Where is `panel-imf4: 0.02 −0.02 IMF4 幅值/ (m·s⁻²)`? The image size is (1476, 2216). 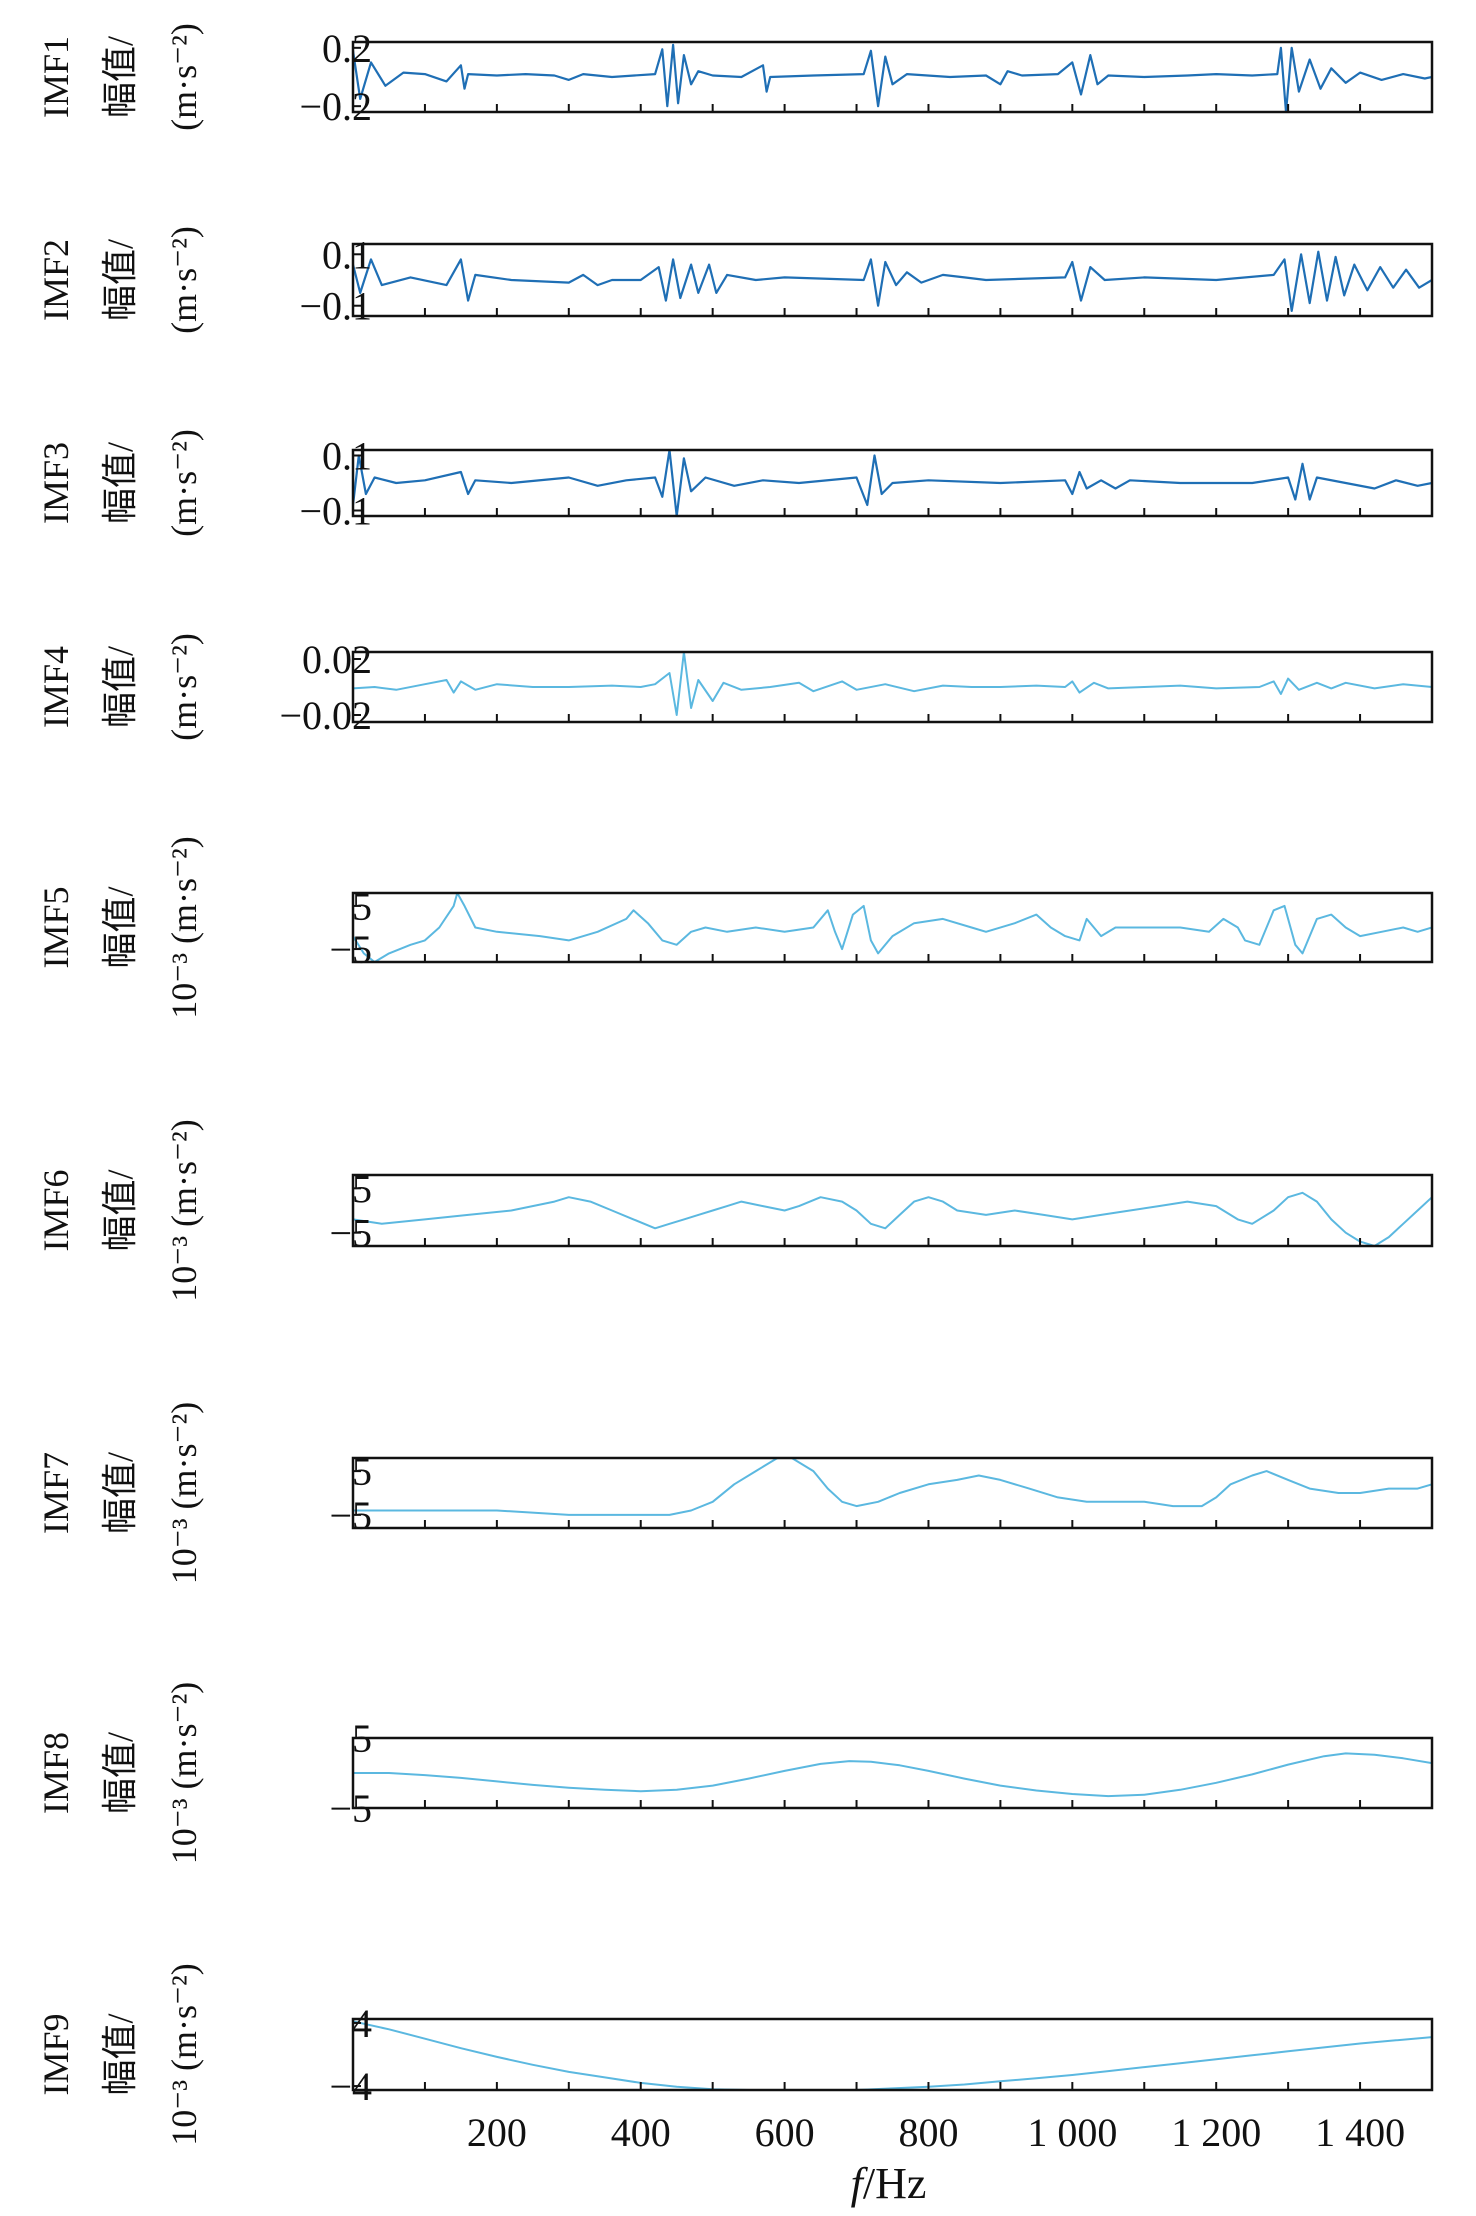 panel-imf4: 0.02 −0.02 IMF4 幅值/ (m·s⁻²) is located at coordinates (735, 687).